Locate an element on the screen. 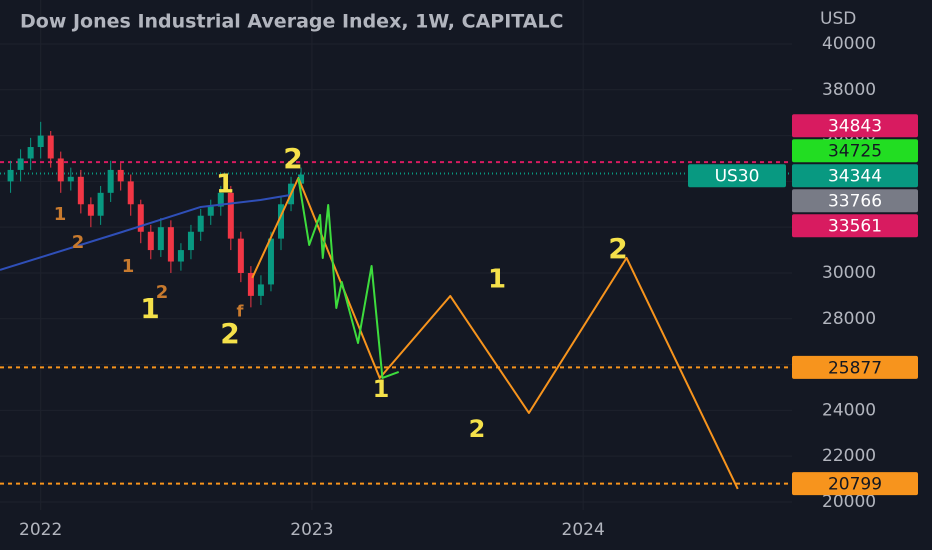  price-label: 34725 is located at coordinates (855, 152).